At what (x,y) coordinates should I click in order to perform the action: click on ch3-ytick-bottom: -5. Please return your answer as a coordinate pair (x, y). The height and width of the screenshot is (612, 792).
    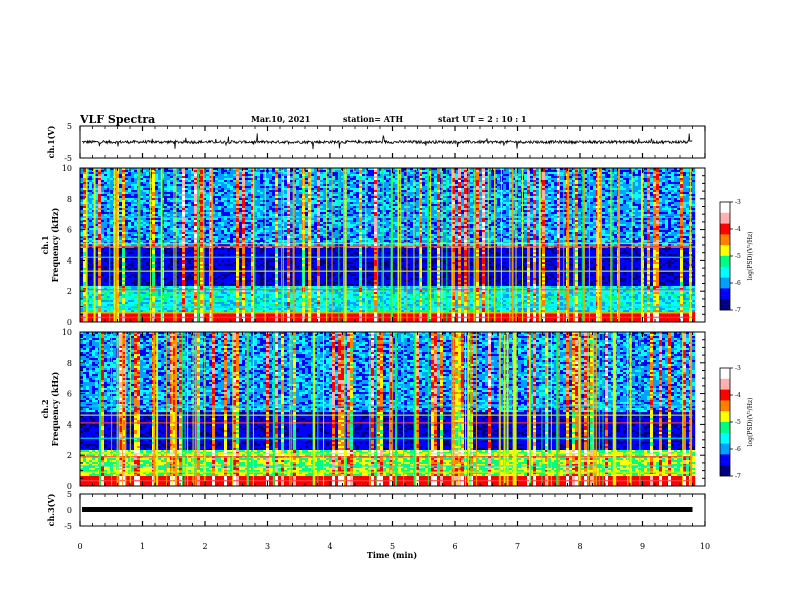
    Looking at the image, I should click on (68, 526).